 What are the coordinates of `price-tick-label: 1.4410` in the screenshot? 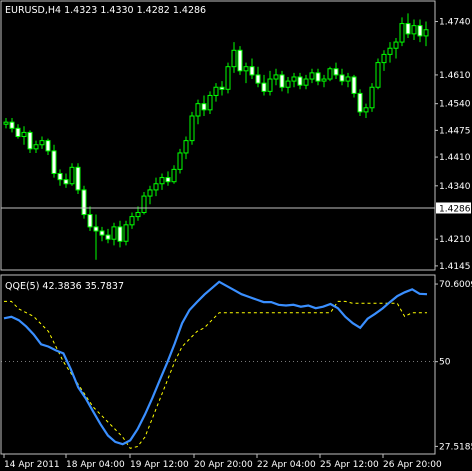 It's located at (455, 158).